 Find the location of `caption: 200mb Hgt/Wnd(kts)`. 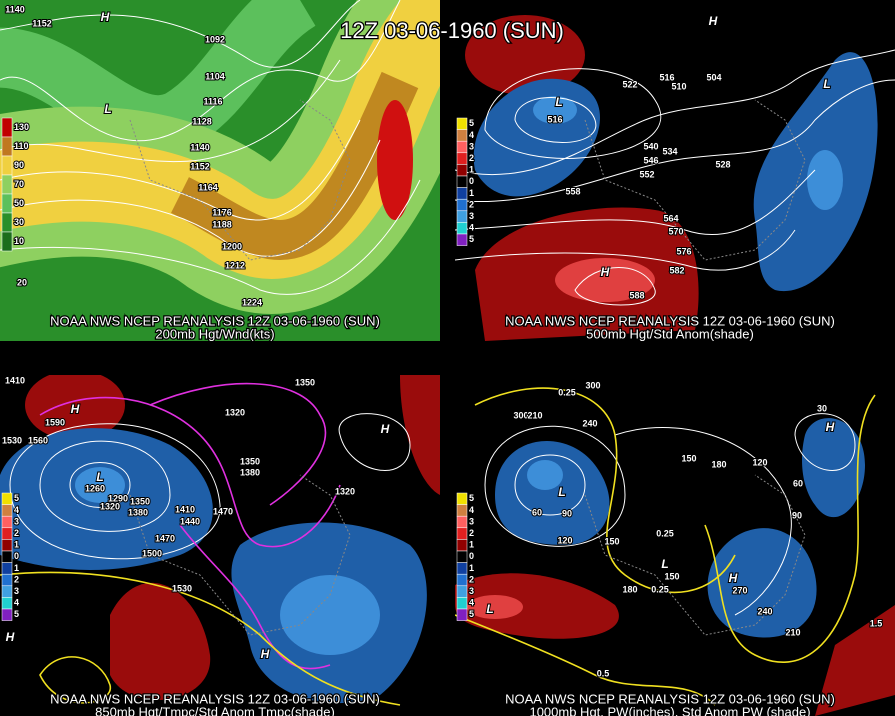

caption: 200mb Hgt/Wnd(kts) is located at coordinates (214, 333).